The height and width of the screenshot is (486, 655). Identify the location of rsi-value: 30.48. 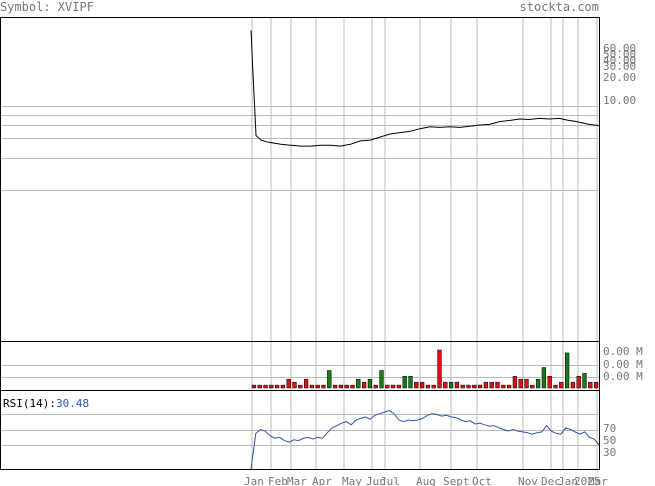
(72, 403).